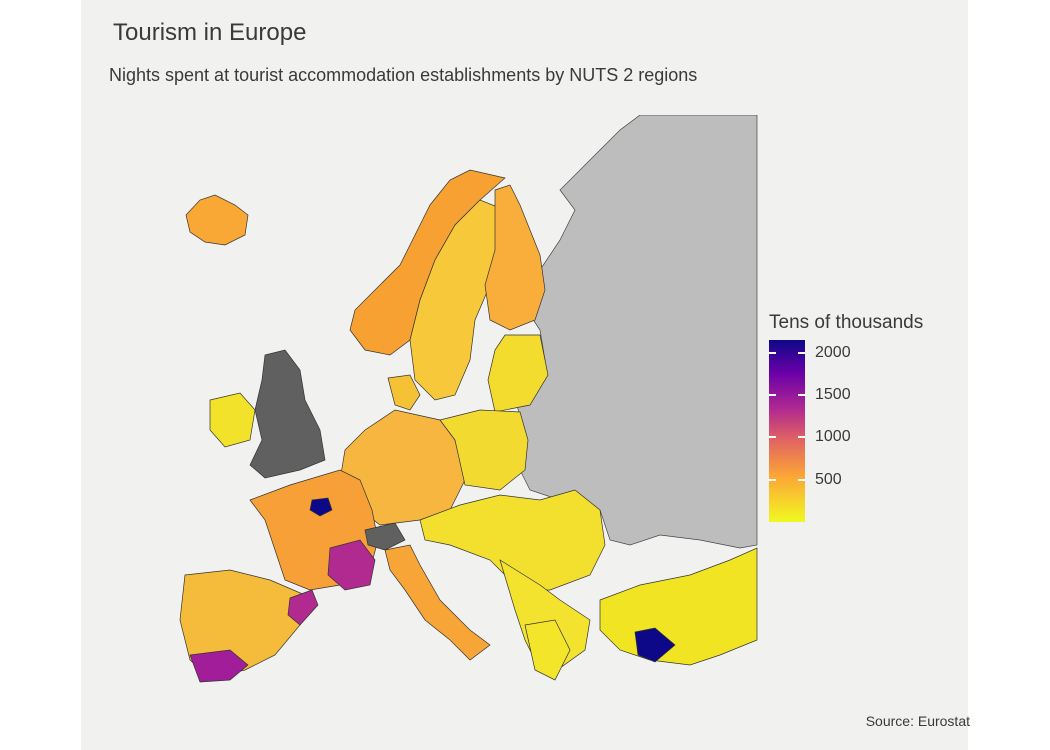 The width and height of the screenshot is (1050, 750). I want to click on legend-tick-label: 1000, so click(833, 437).